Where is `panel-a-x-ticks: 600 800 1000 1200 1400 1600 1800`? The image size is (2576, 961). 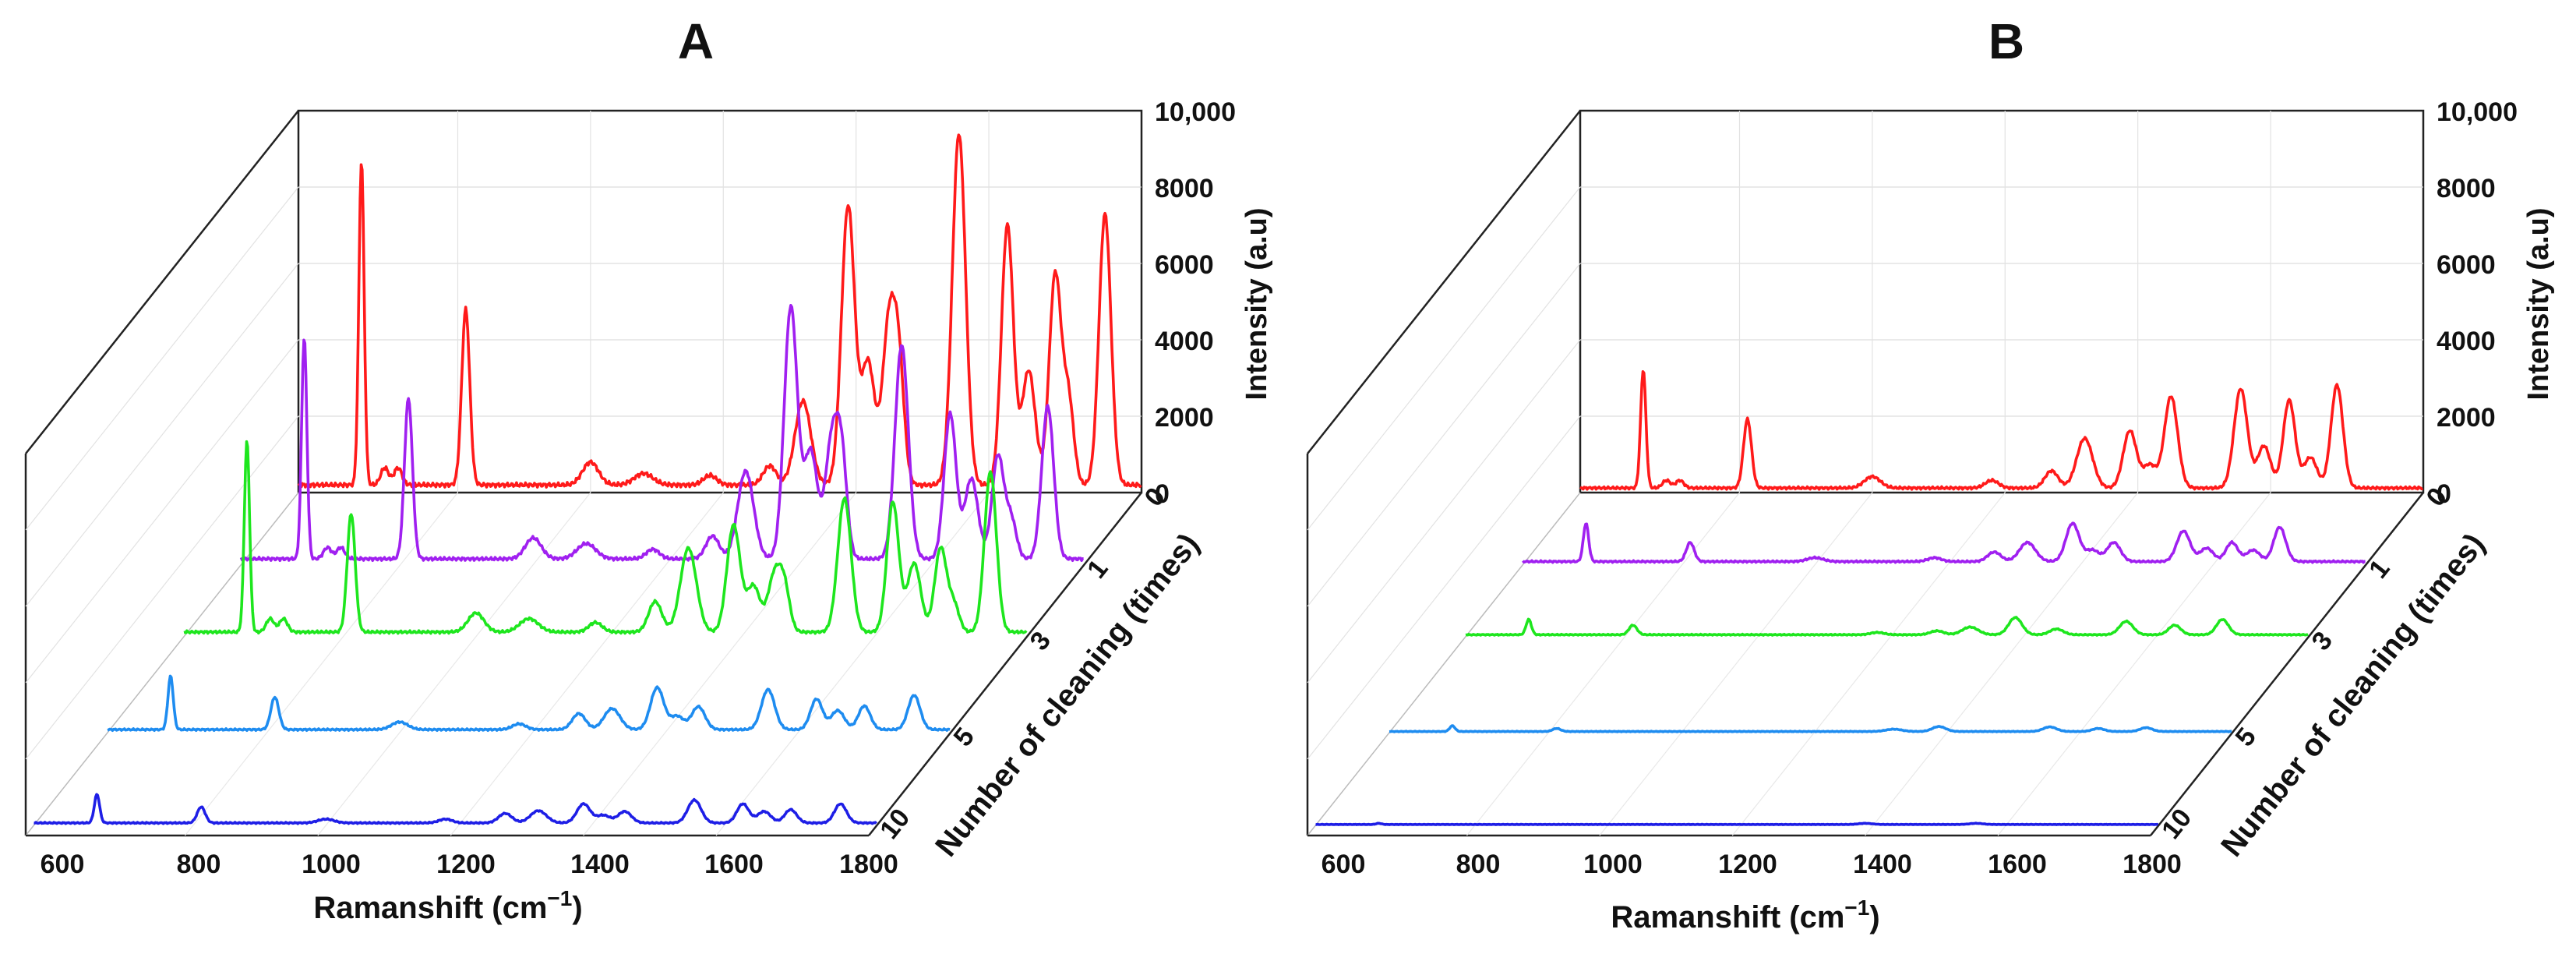
panel-a-x-ticks: 600 800 1000 1200 1400 1600 1800 is located at coordinates (469, 864).